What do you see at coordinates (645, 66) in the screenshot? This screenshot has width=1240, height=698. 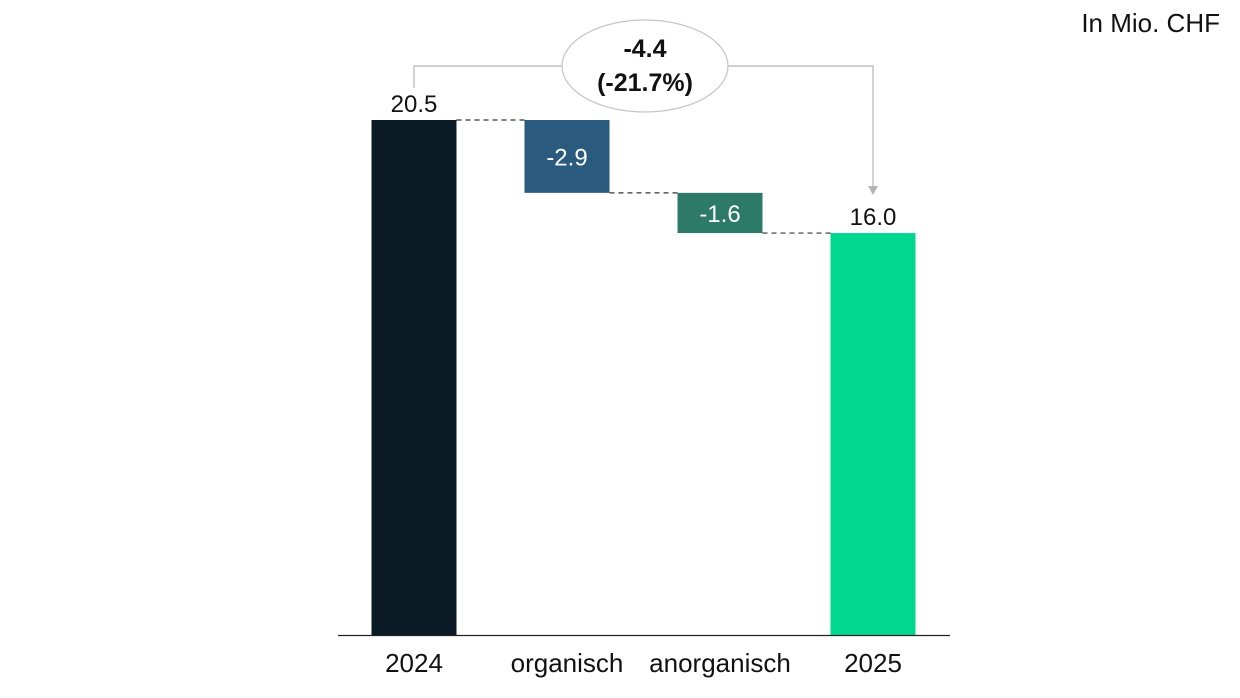 I see `change-ellipse` at bounding box center [645, 66].